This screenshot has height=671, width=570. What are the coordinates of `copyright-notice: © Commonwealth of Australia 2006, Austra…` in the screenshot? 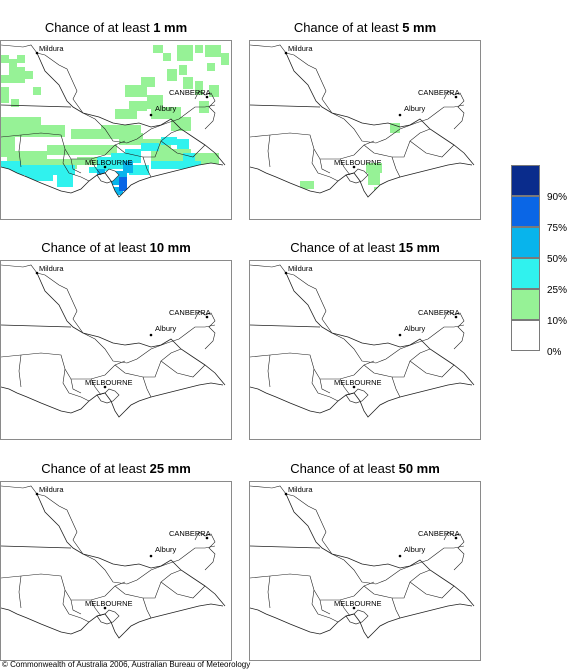 It's located at (126, 664).